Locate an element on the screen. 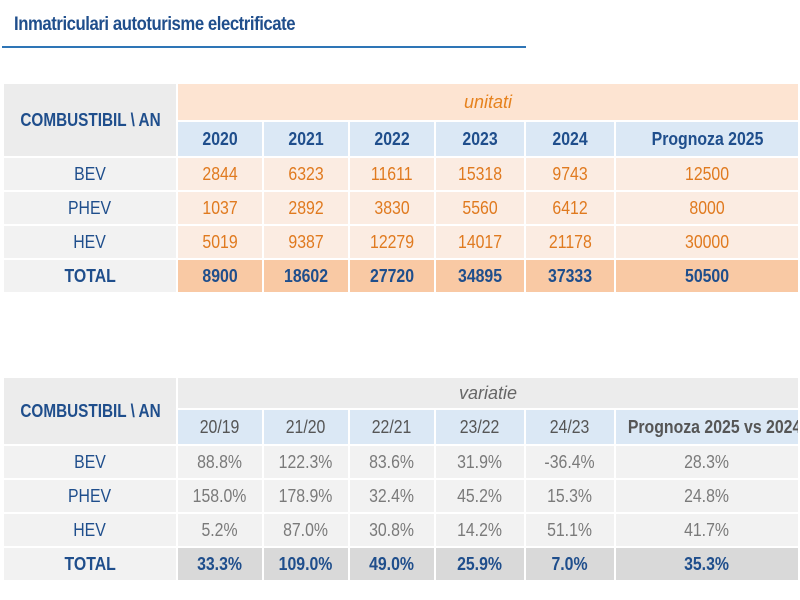 This screenshot has width=800, height=600. year-header: 2021 is located at coordinates (306, 139).